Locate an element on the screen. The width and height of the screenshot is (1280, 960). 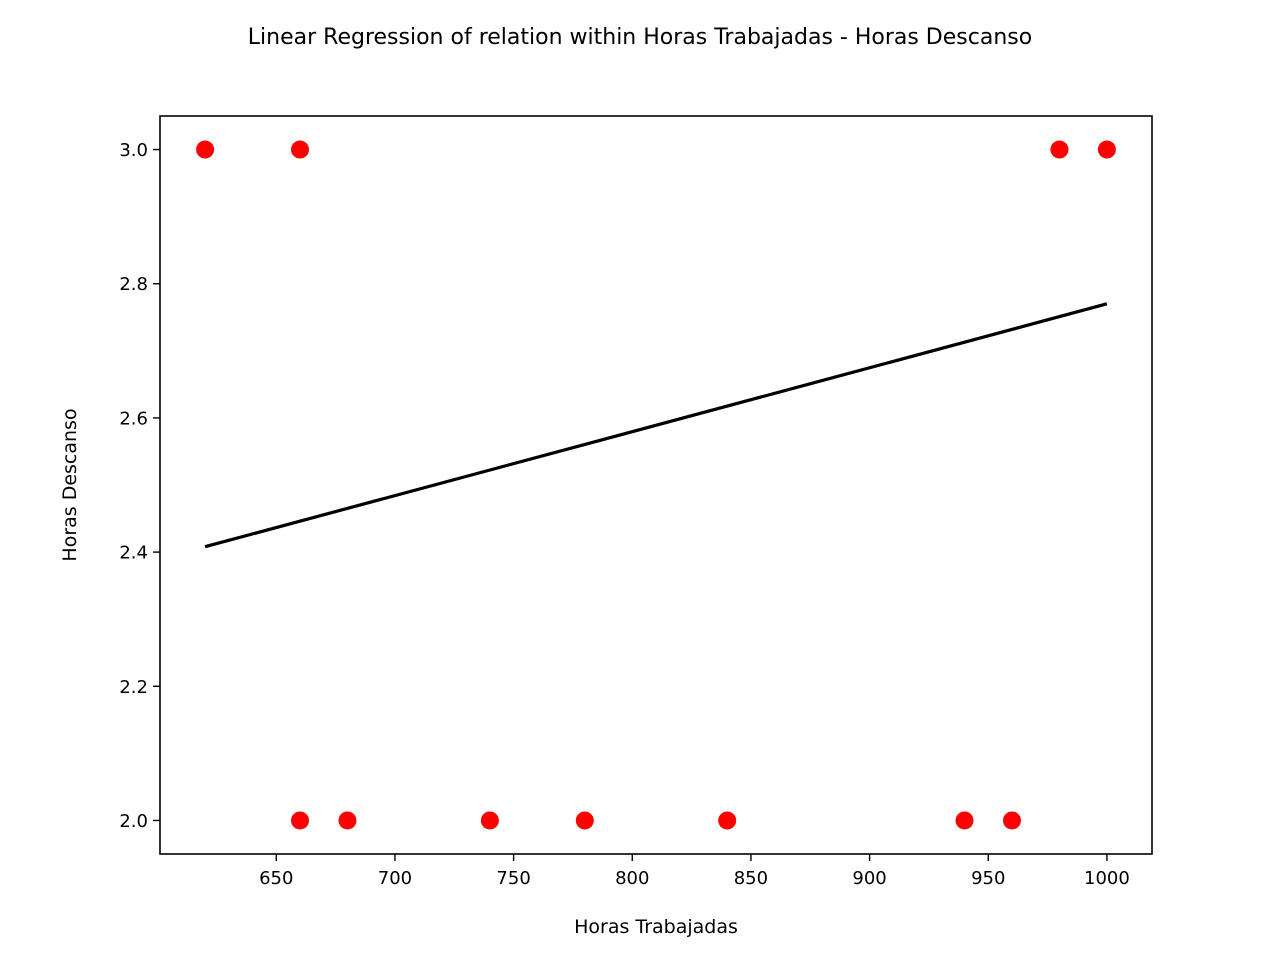
x-tick-label: 800 is located at coordinates (632, 878).